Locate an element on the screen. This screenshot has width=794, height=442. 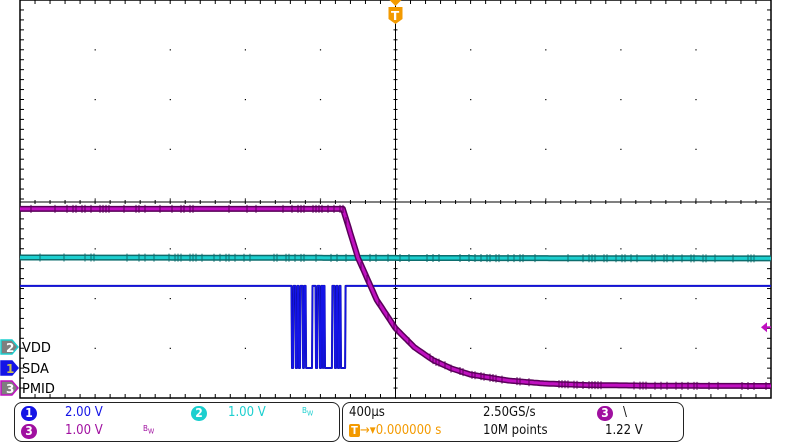
trigger-position-marker: T is located at coordinates (396, 12).